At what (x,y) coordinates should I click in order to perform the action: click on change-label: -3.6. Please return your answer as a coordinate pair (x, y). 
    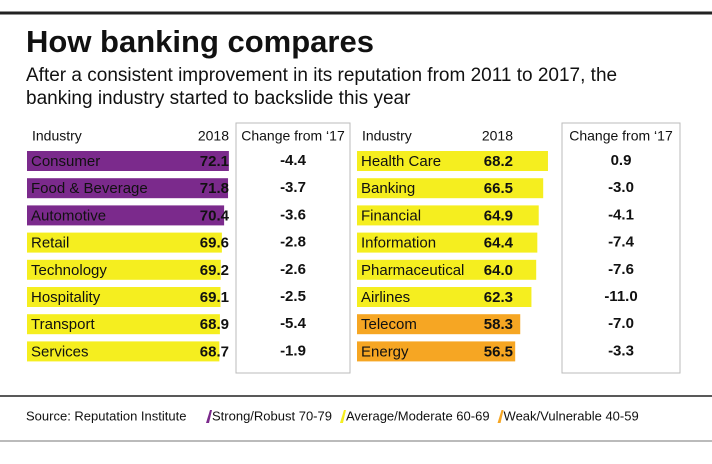
    Looking at the image, I should click on (293, 214).